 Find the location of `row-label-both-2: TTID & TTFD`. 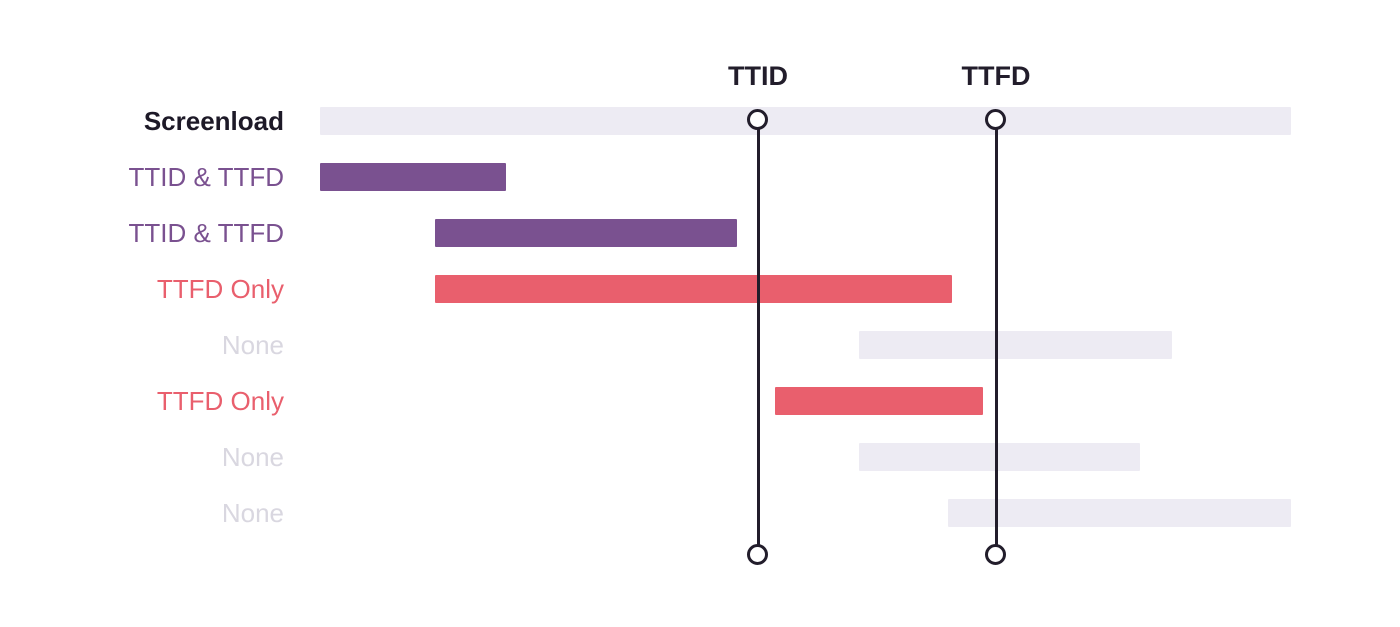

row-label-both-2: TTID & TTFD is located at coordinates (206, 233).